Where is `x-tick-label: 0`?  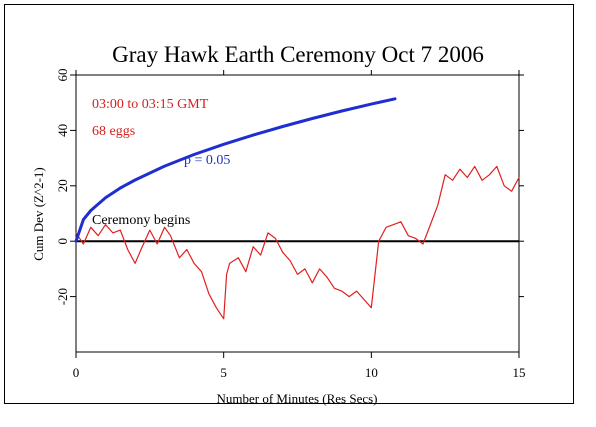 x-tick-label: 0 is located at coordinates (76, 372).